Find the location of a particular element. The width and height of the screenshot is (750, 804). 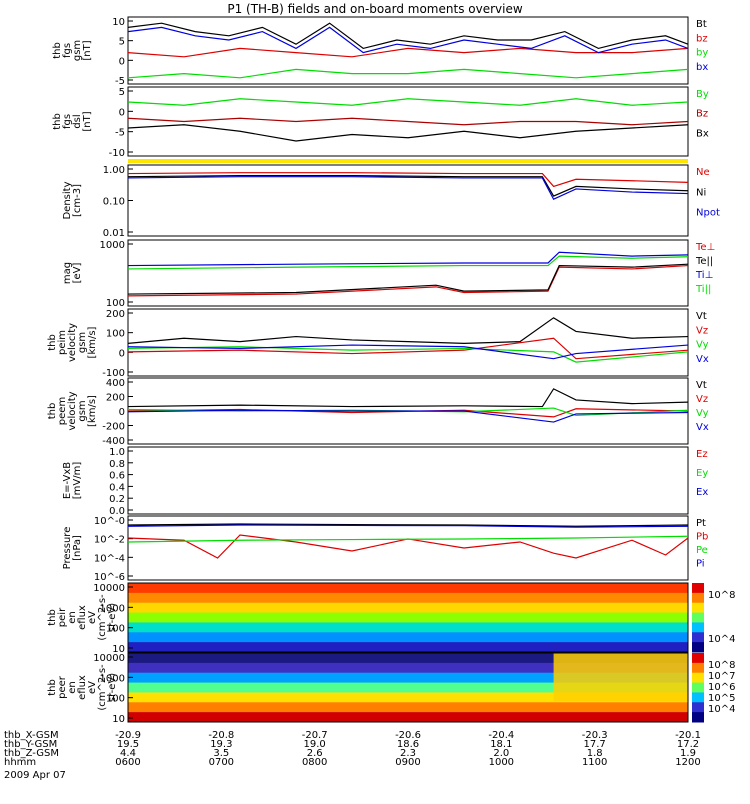

y-axis-label: thb peer en eflux eV (cm^2-s-sr-eV) is located at coordinates (82, 687).